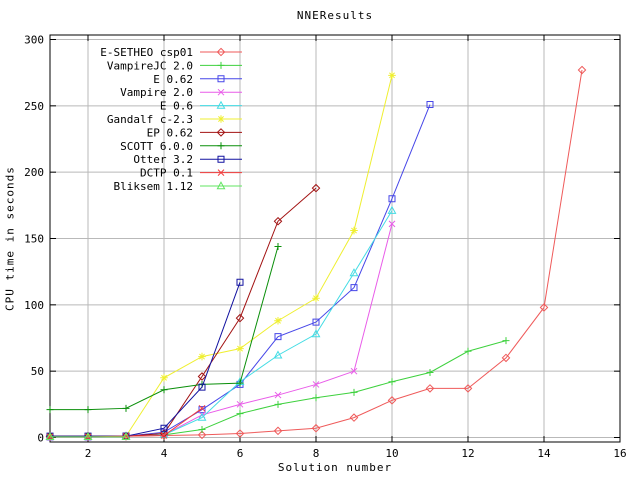 This screenshot has height=480, width=640. I want to click on legend-label: DCTP 0.1, so click(166, 173).